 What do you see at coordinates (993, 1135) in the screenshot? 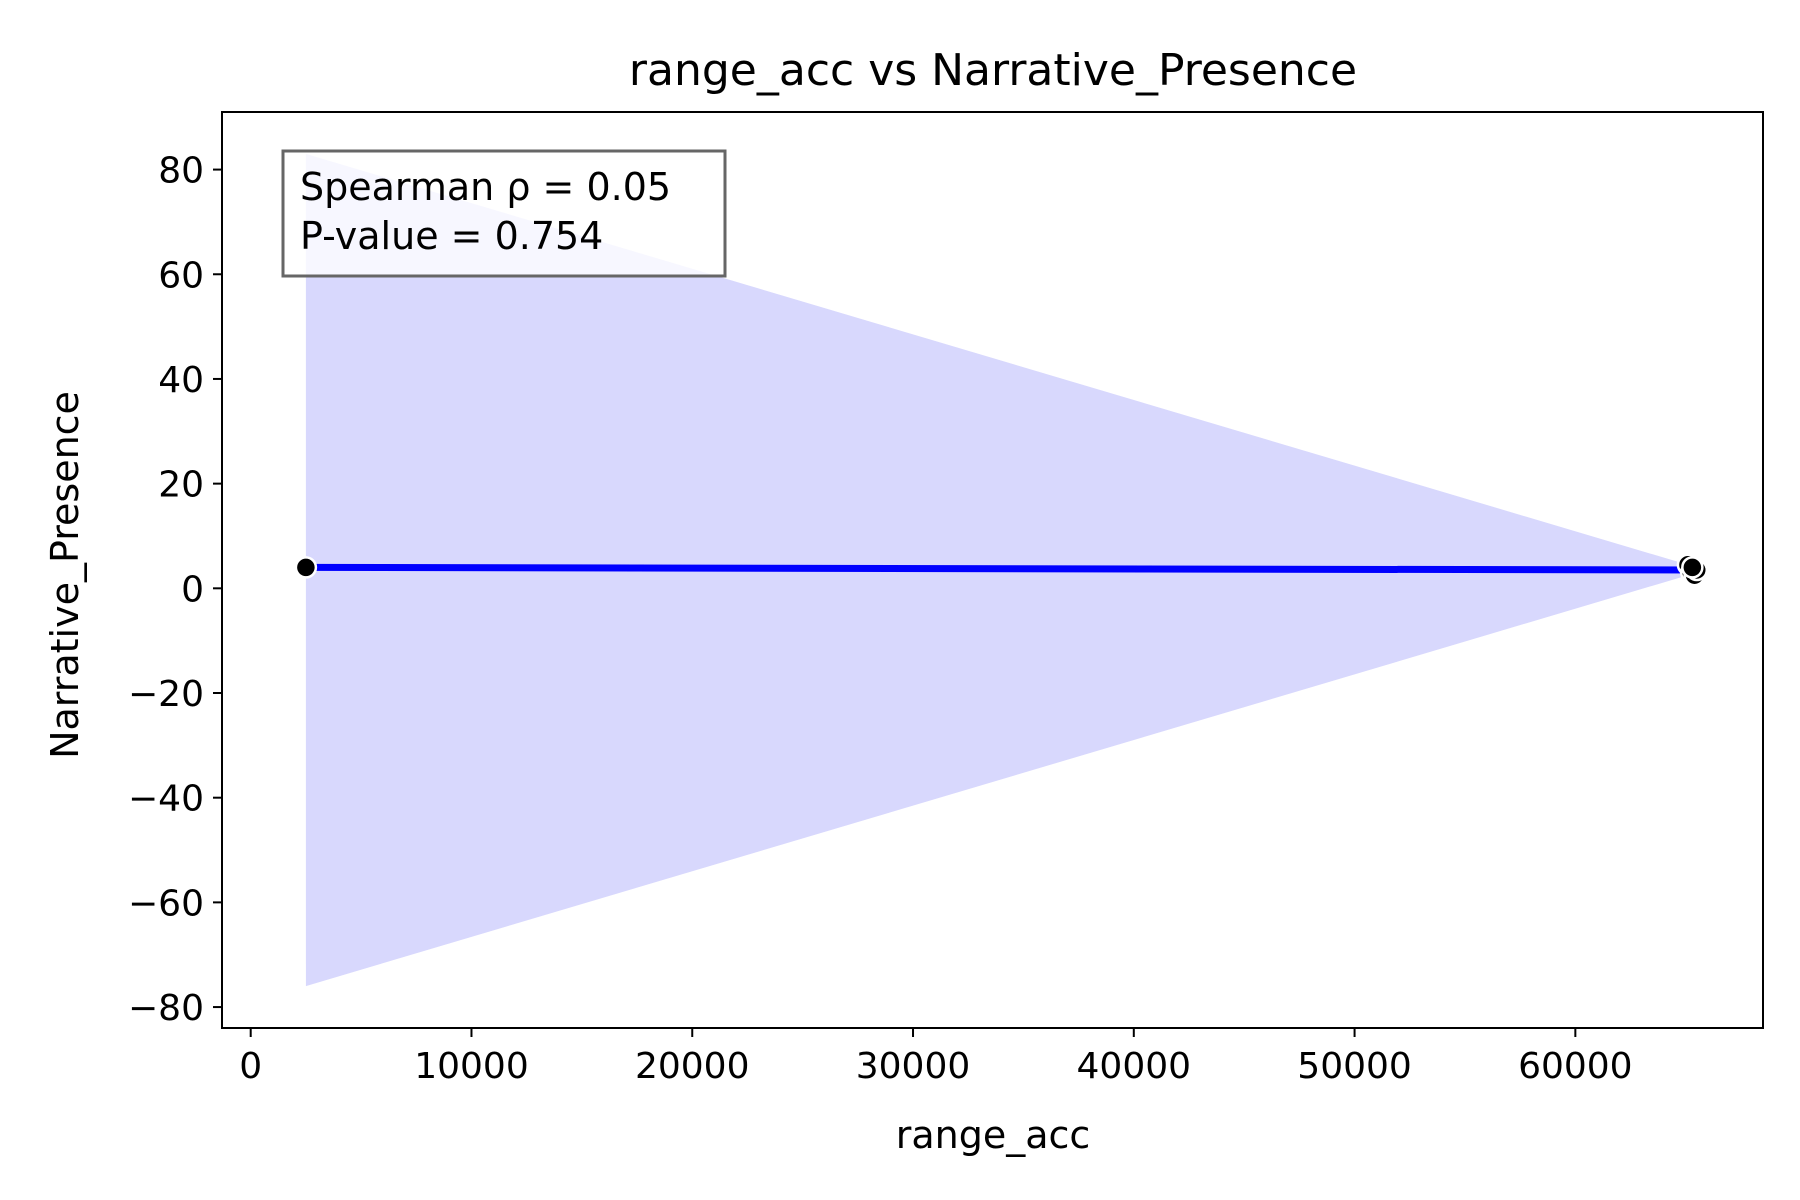
I see `x-axis-title: range_acc` at bounding box center [993, 1135].